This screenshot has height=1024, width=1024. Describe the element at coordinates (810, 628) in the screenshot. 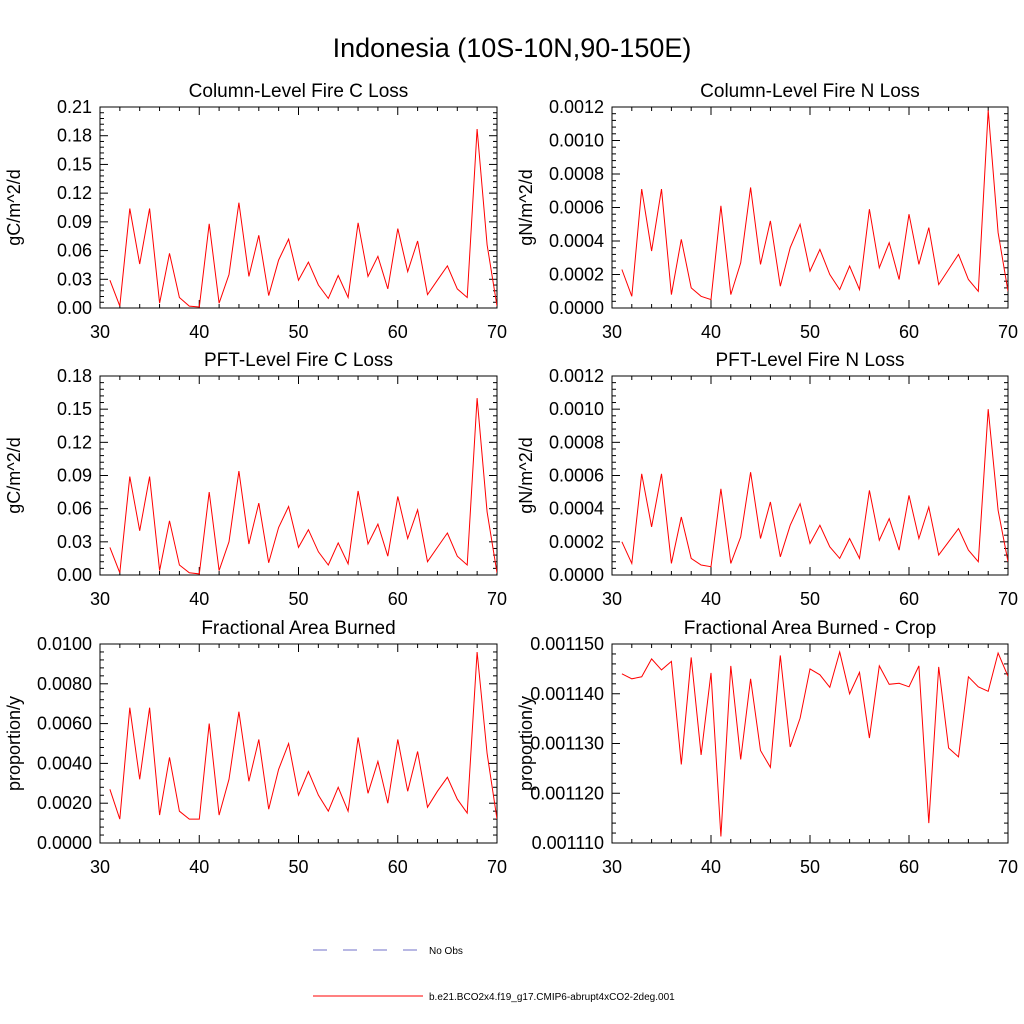

I see `panel-title: Fractional Area Burned - Crop` at that location.